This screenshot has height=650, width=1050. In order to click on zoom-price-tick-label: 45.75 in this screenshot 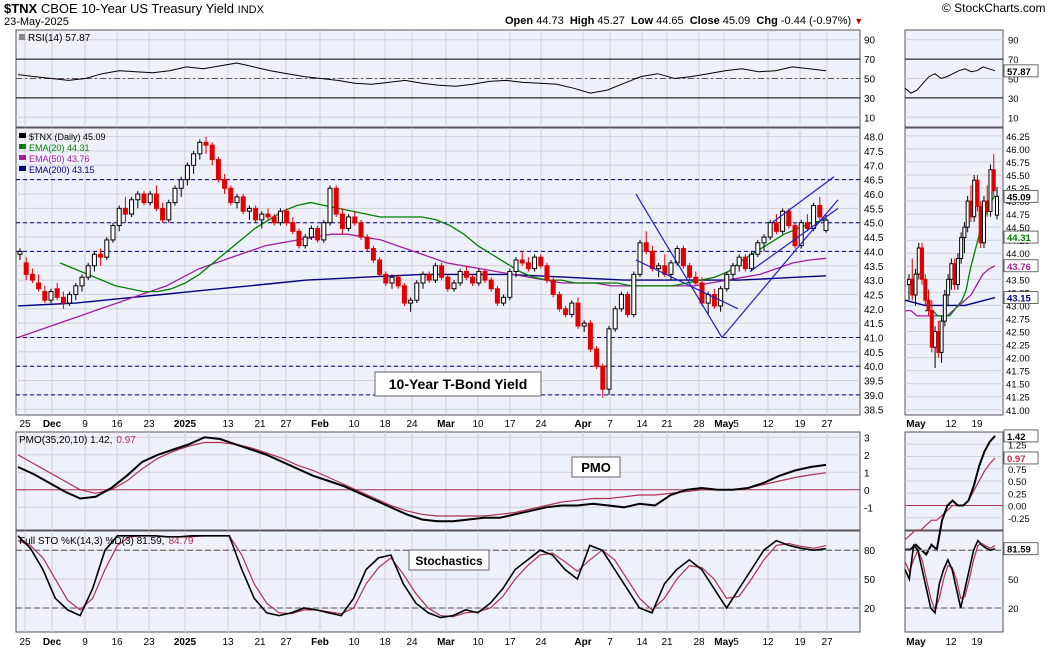, I will do `click(1018, 163)`.